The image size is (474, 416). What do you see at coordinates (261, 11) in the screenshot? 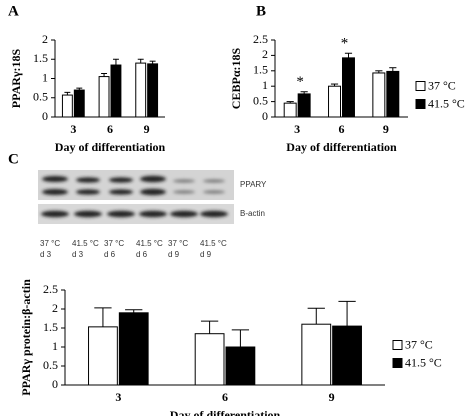
I see `panel-label: B` at bounding box center [261, 11].